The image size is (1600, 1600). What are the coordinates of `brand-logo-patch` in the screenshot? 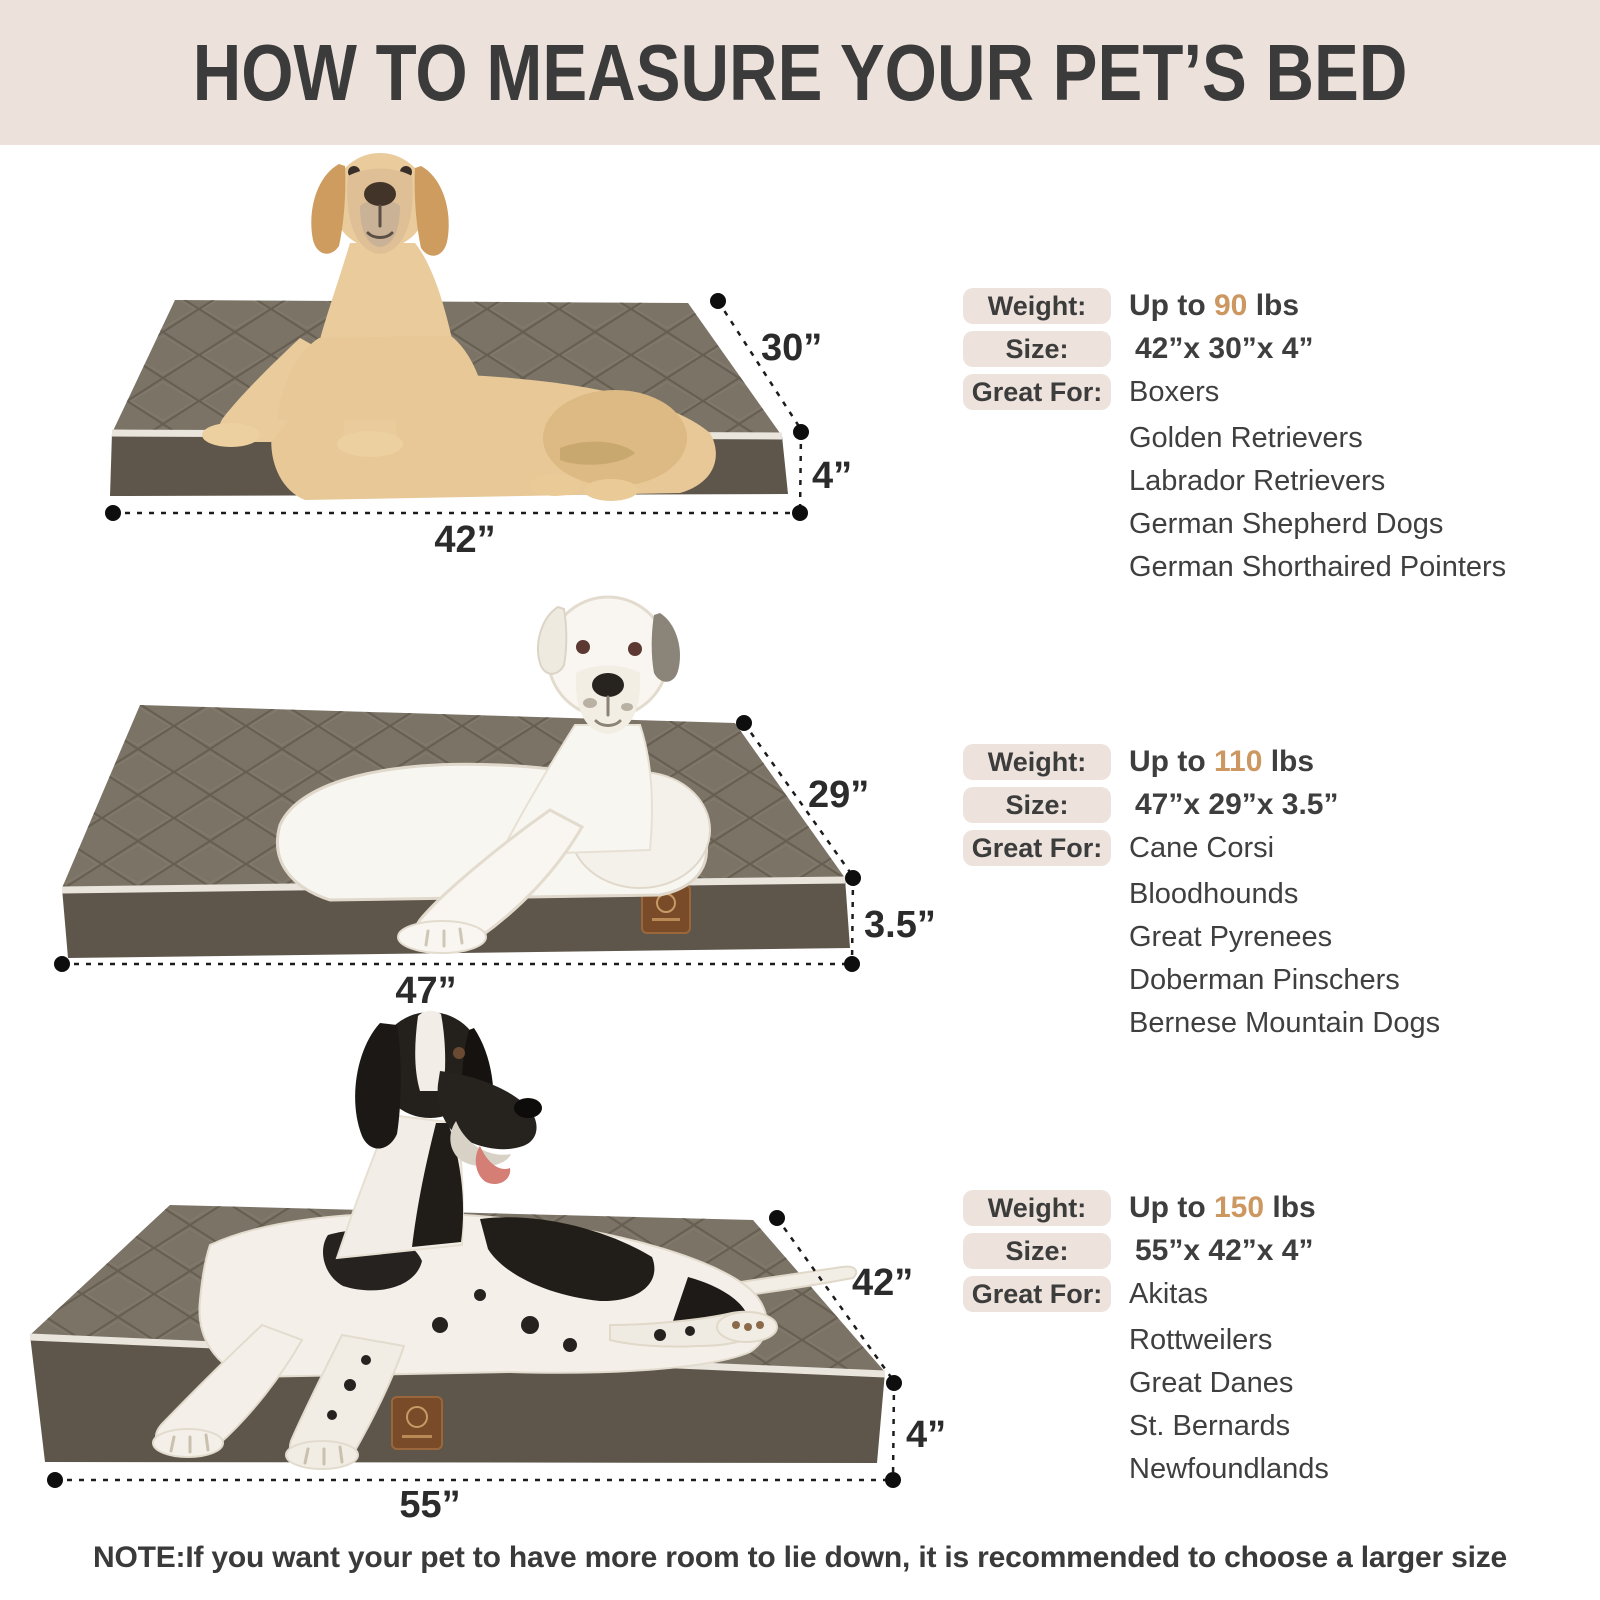 It's located at (417, 1423).